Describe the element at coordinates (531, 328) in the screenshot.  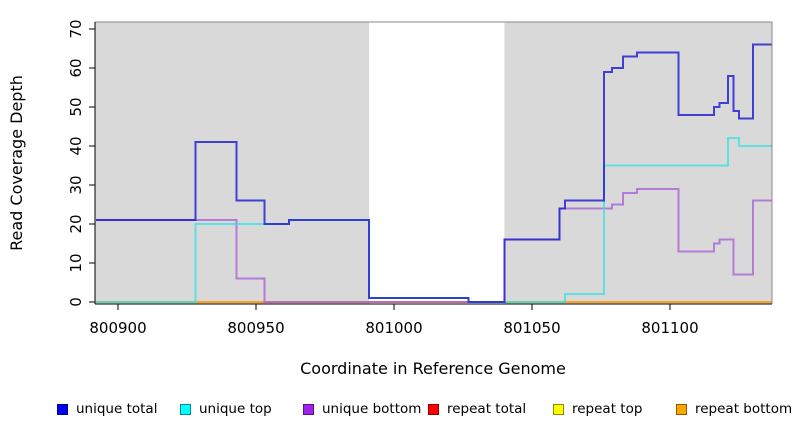
I see `x-tick-label: 801050` at that location.